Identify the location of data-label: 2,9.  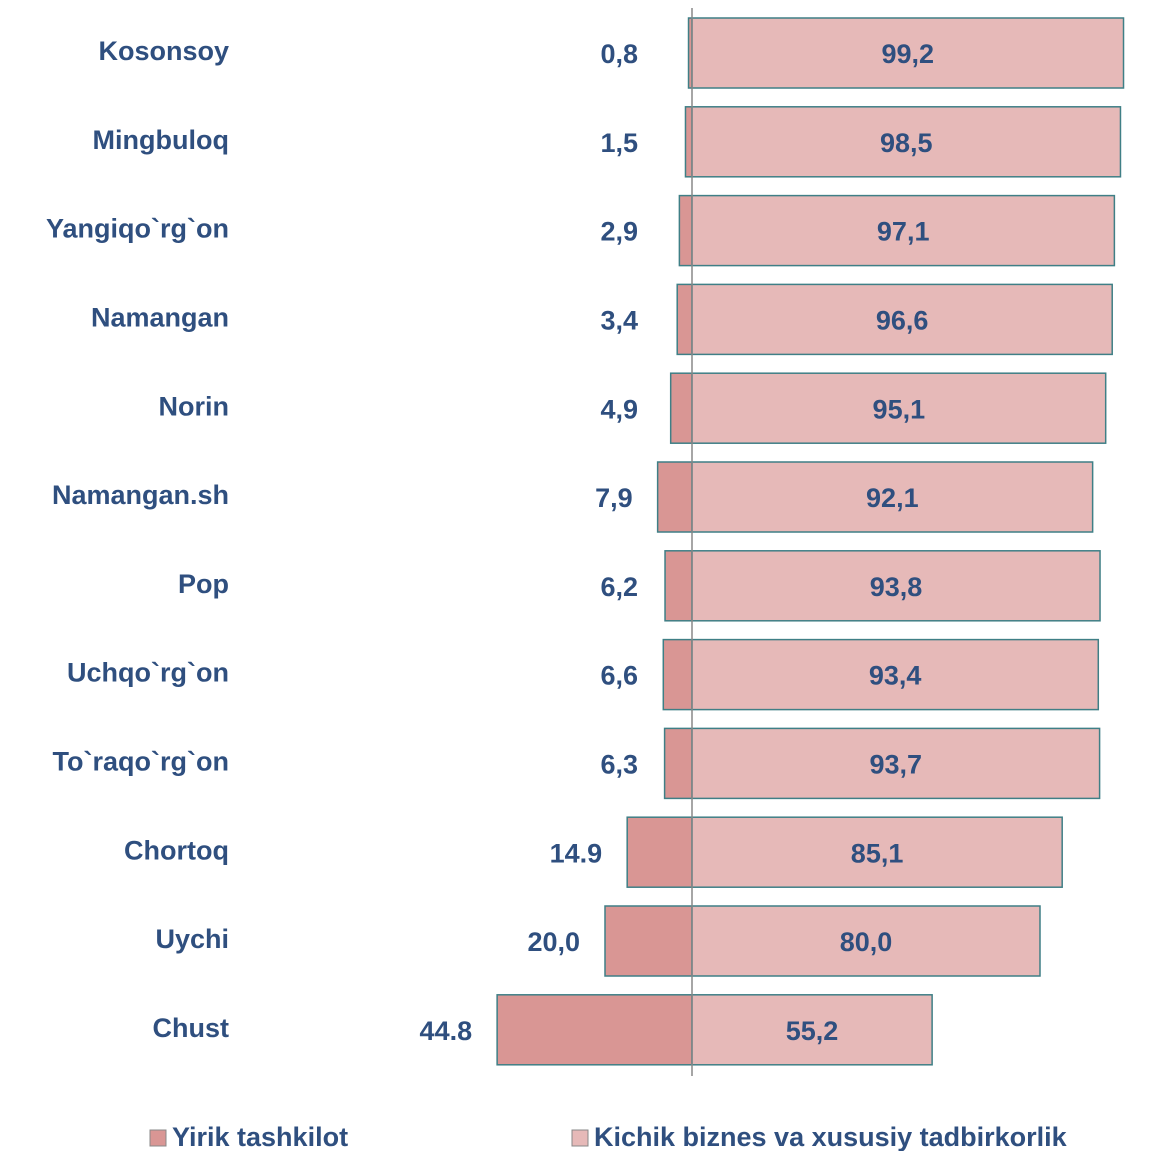
(619, 232).